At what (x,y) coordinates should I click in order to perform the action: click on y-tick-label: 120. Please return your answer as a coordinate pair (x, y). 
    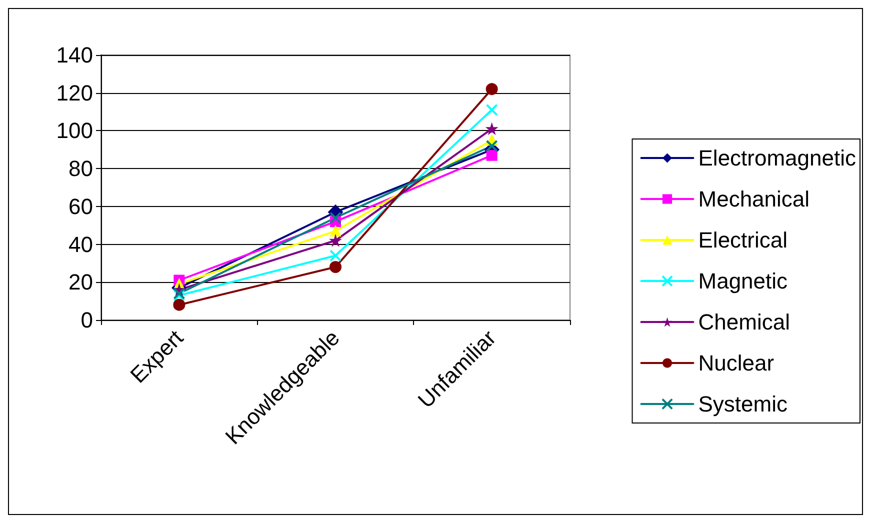
    Looking at the image, I should click on (74, 93).